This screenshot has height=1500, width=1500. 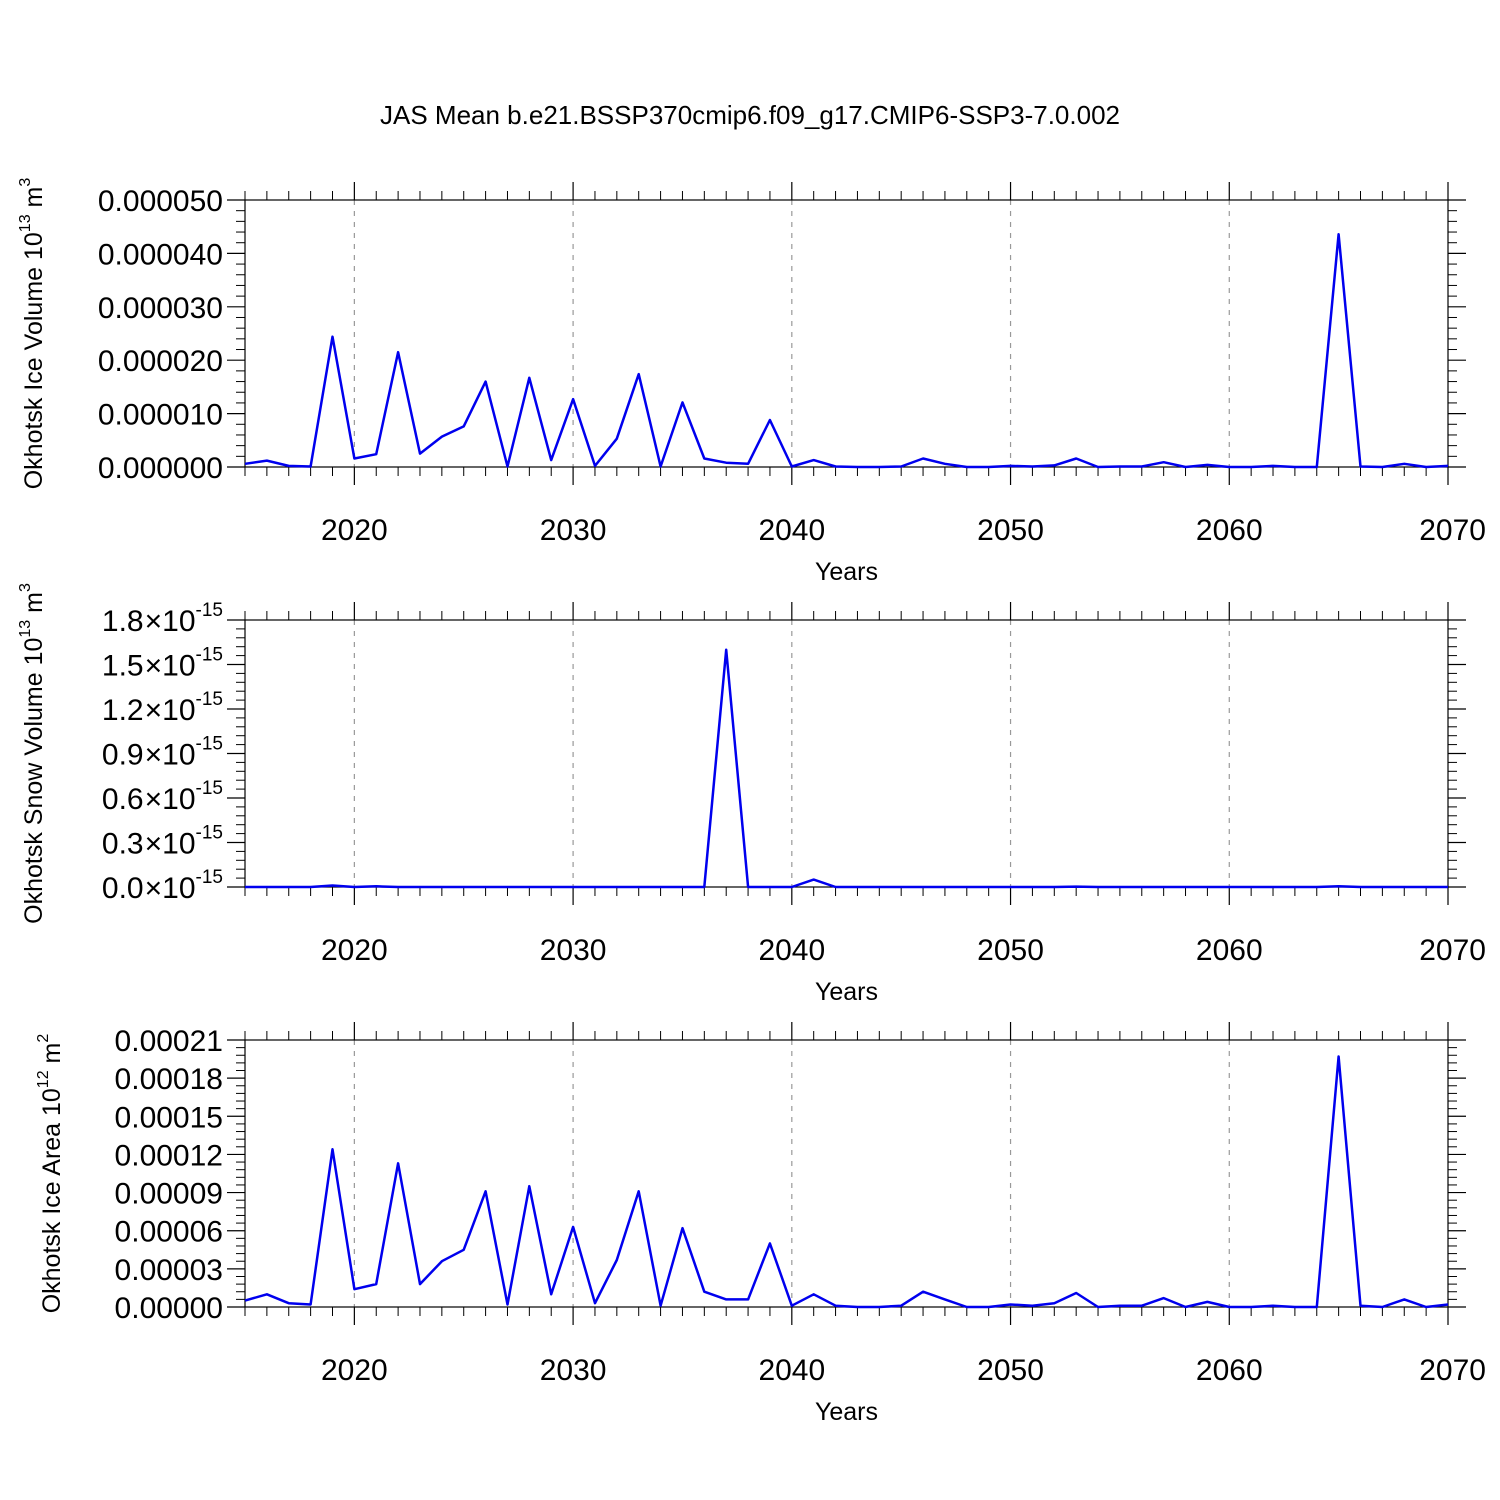 What do you see at coordinates (162, 753) in the screenshot?
I see `y-tick-label: 0.9×10⁻¹⁵` at bounding box center [162, 753].